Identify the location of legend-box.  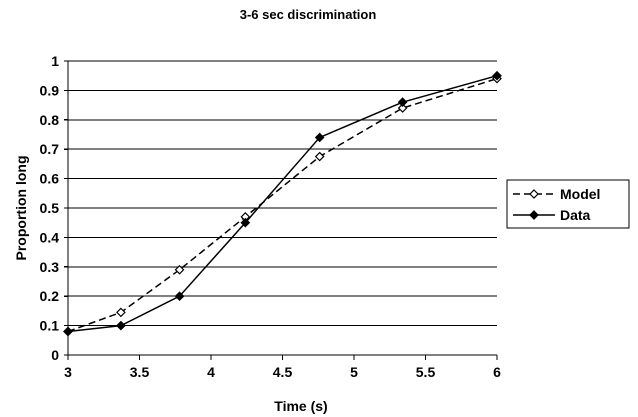
(568, 204).